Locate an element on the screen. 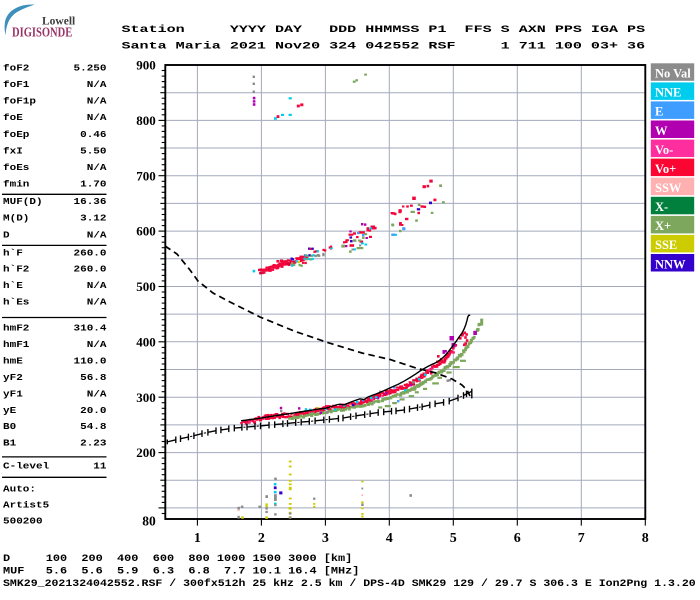 The height and width of the screenshot is (600, 700). svg-text: 110.0 is located at coordinates (90, 361).